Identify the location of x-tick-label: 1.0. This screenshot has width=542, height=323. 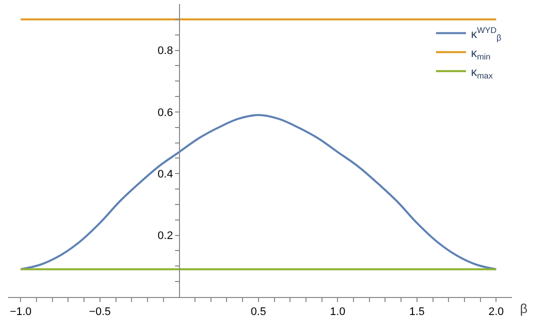
(338, 312).